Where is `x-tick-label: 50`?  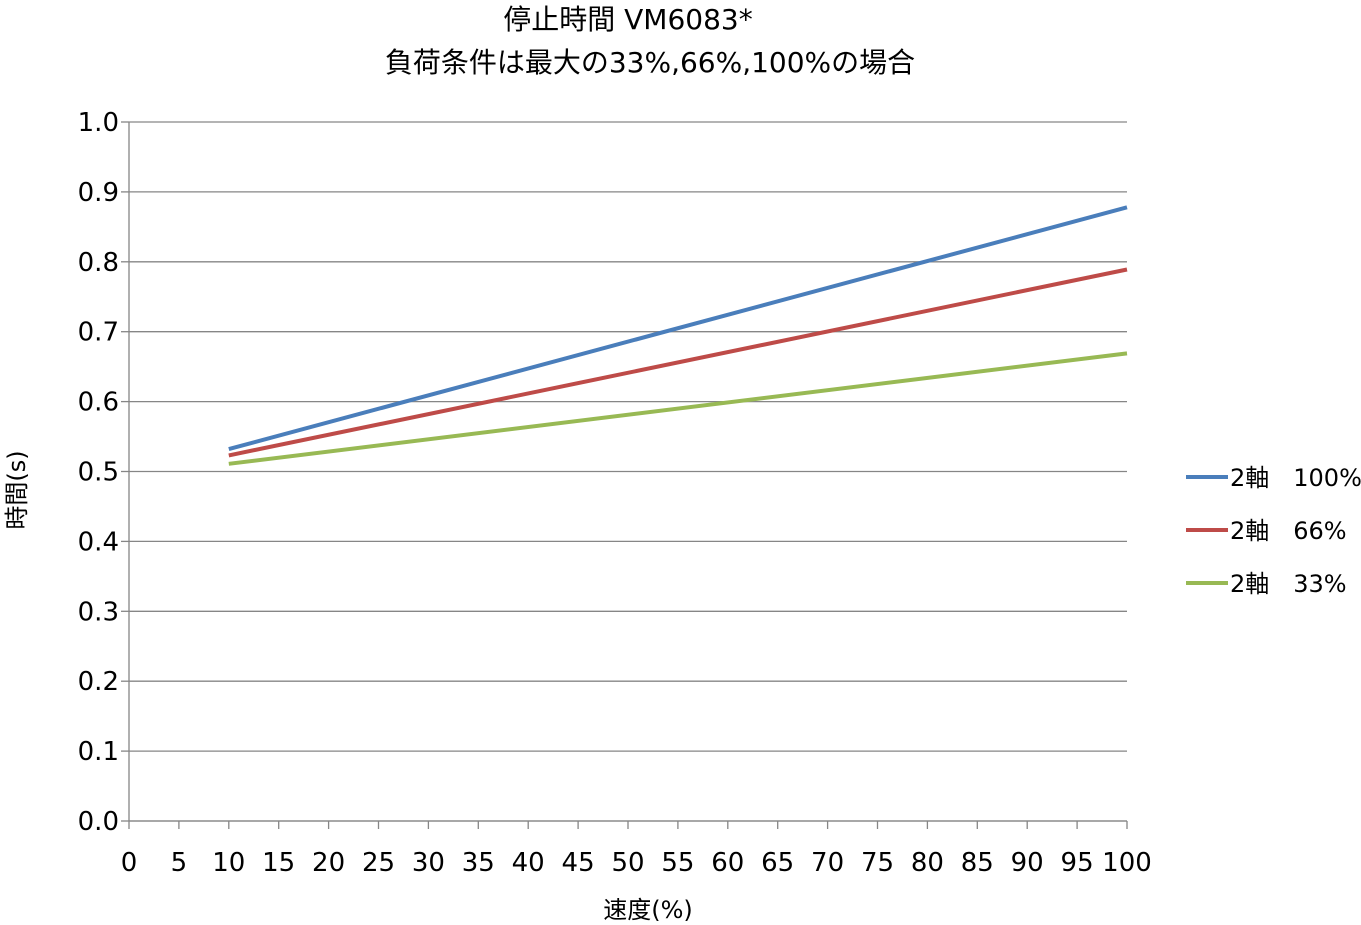
x-tick-label: 50 is located at coordinates (627, 863).